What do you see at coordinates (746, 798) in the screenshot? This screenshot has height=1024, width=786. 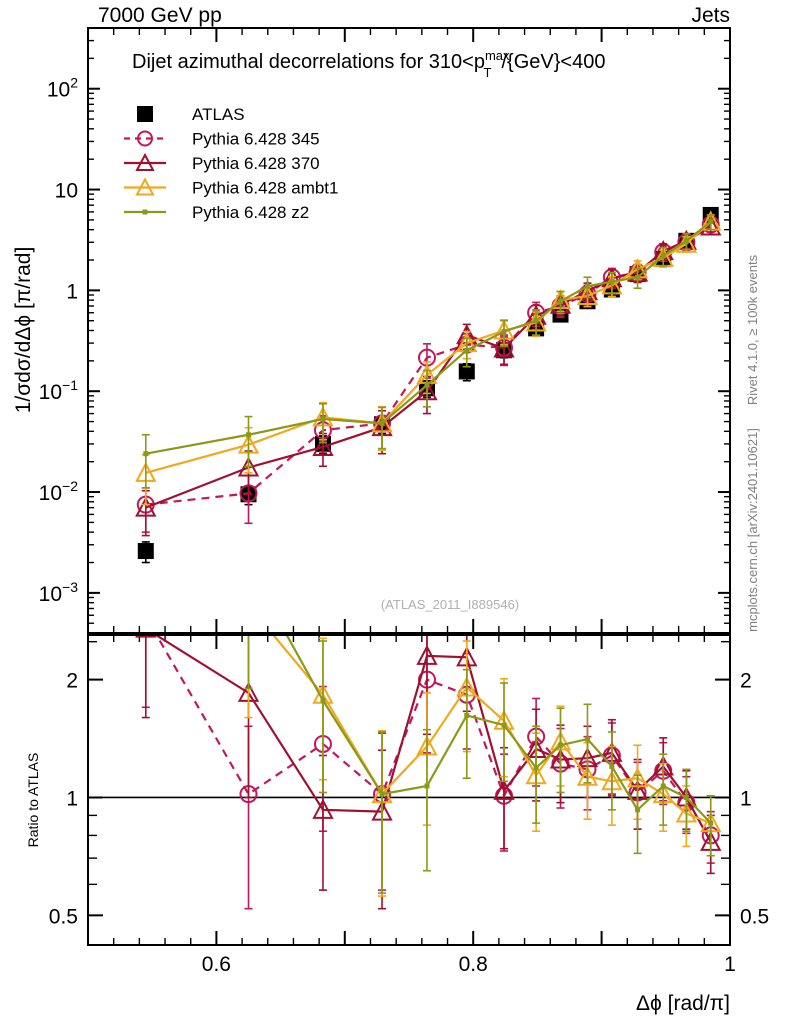 I see `ratio-y-tick-label-right: 1` at bounding box center [746, 798].